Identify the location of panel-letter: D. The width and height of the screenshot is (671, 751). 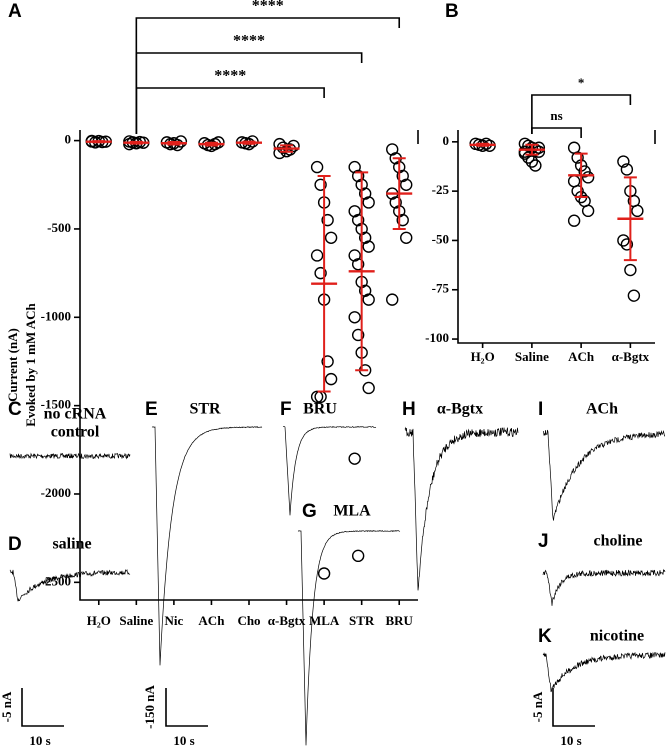
(15, 544).